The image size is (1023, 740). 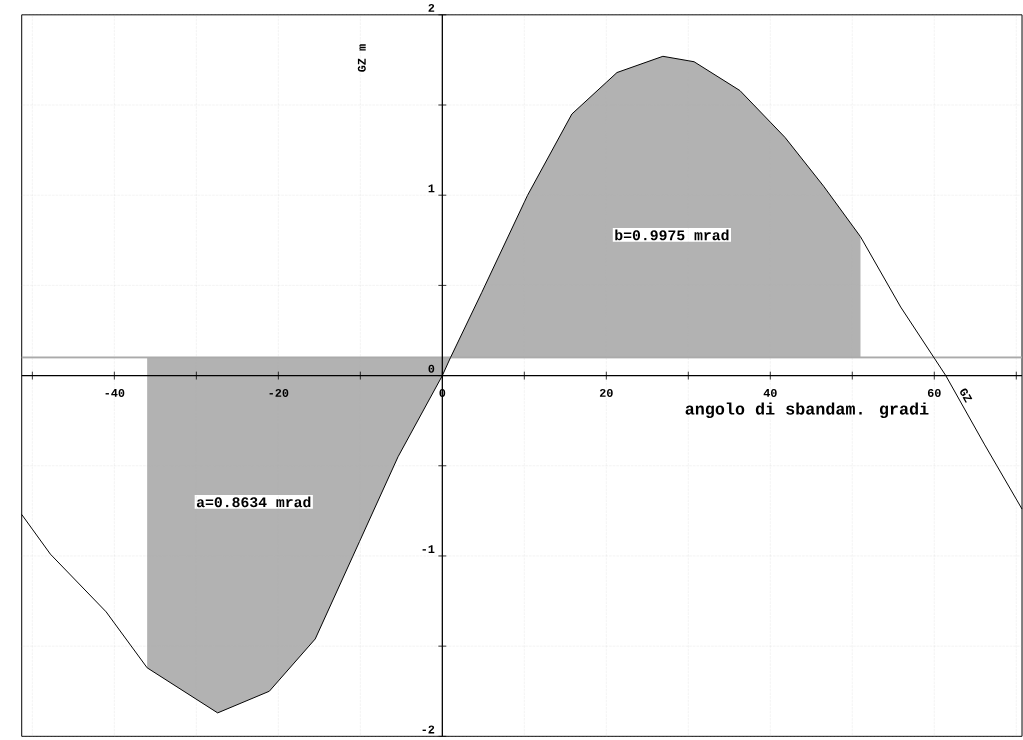 What do you see at coordinates (431, 188) in the screenshot?
I see `y-tick-label: 1` at bounding box center [431, 188].